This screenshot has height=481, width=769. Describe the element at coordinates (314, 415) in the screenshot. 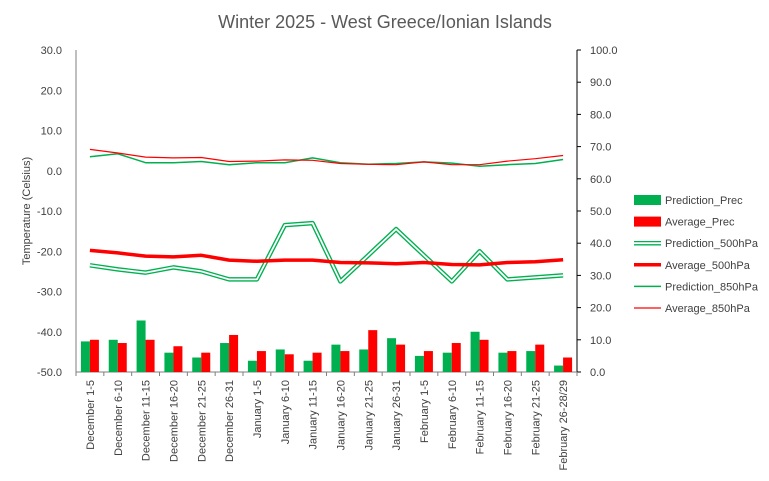

I see `x-tick-label: January 11-15` at that location.